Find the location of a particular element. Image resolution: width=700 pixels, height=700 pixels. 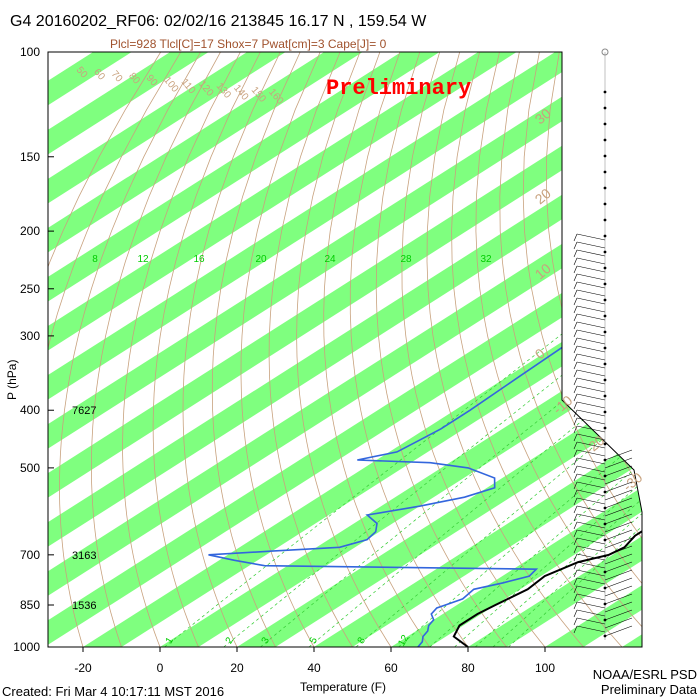

y-tick-label: 200 is located at coordinates (30, 231).